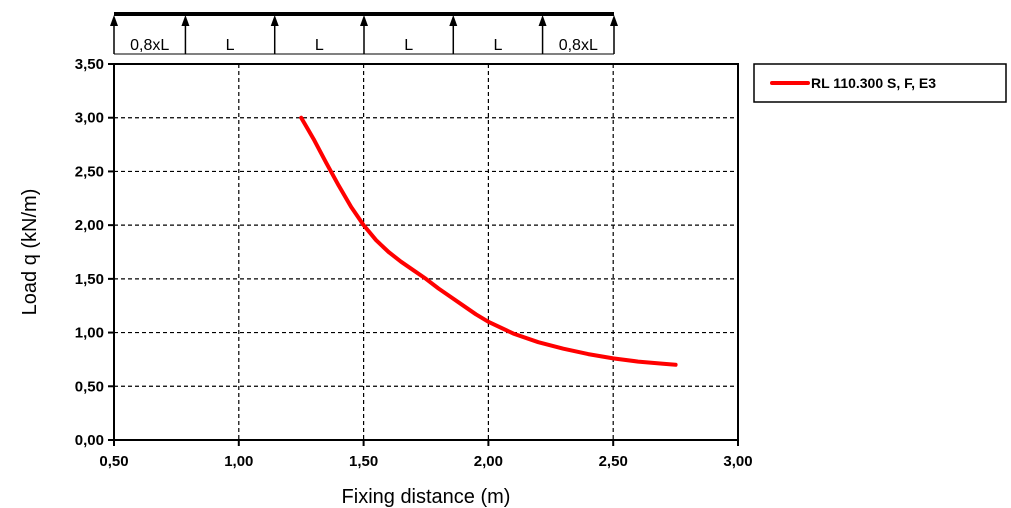 This screenshot has height=508, width=1011. Describe the element at coordinates (873, 83) in the screenshot. I see `legend-label: RL 110.300 S, F, E3` at that location.